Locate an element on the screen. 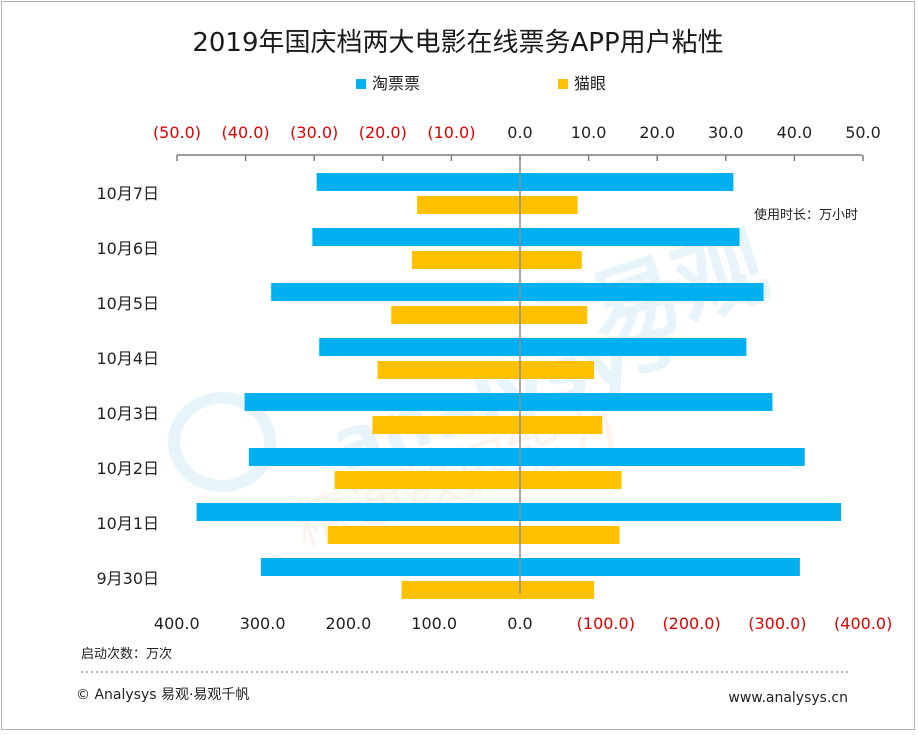 The width and height of the screenshot is (918, 735). watermark-logo-icon is located at coordinates (222, 442).